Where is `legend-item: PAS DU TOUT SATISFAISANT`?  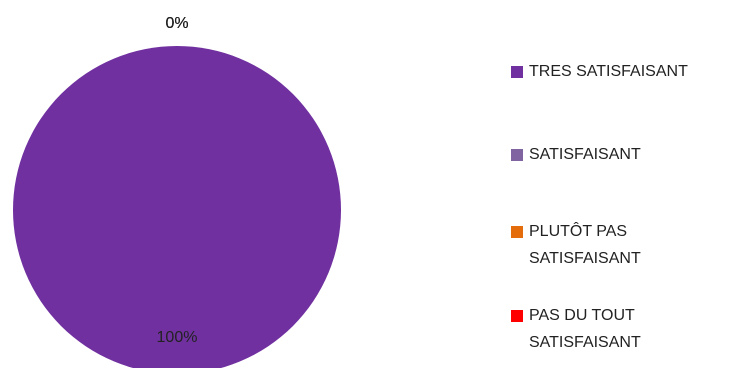
legend-item: PAS DU TOUT SATISFAISANT is located at coordinates (601, 329).